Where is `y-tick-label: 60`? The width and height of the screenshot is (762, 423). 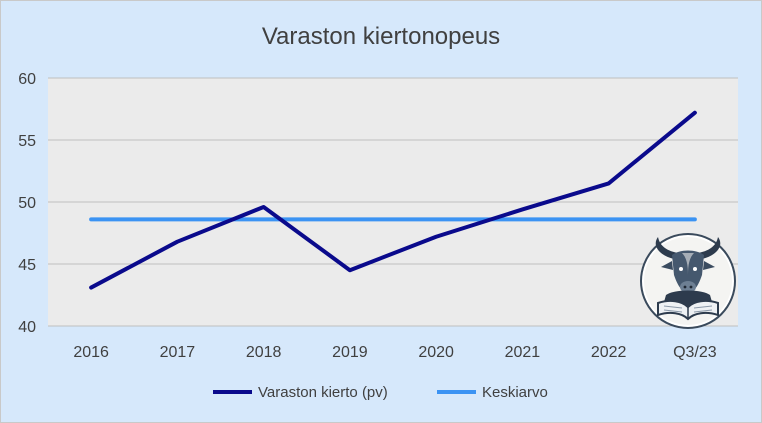
y-tick-label: 60 is located at coordinates (27, 79).